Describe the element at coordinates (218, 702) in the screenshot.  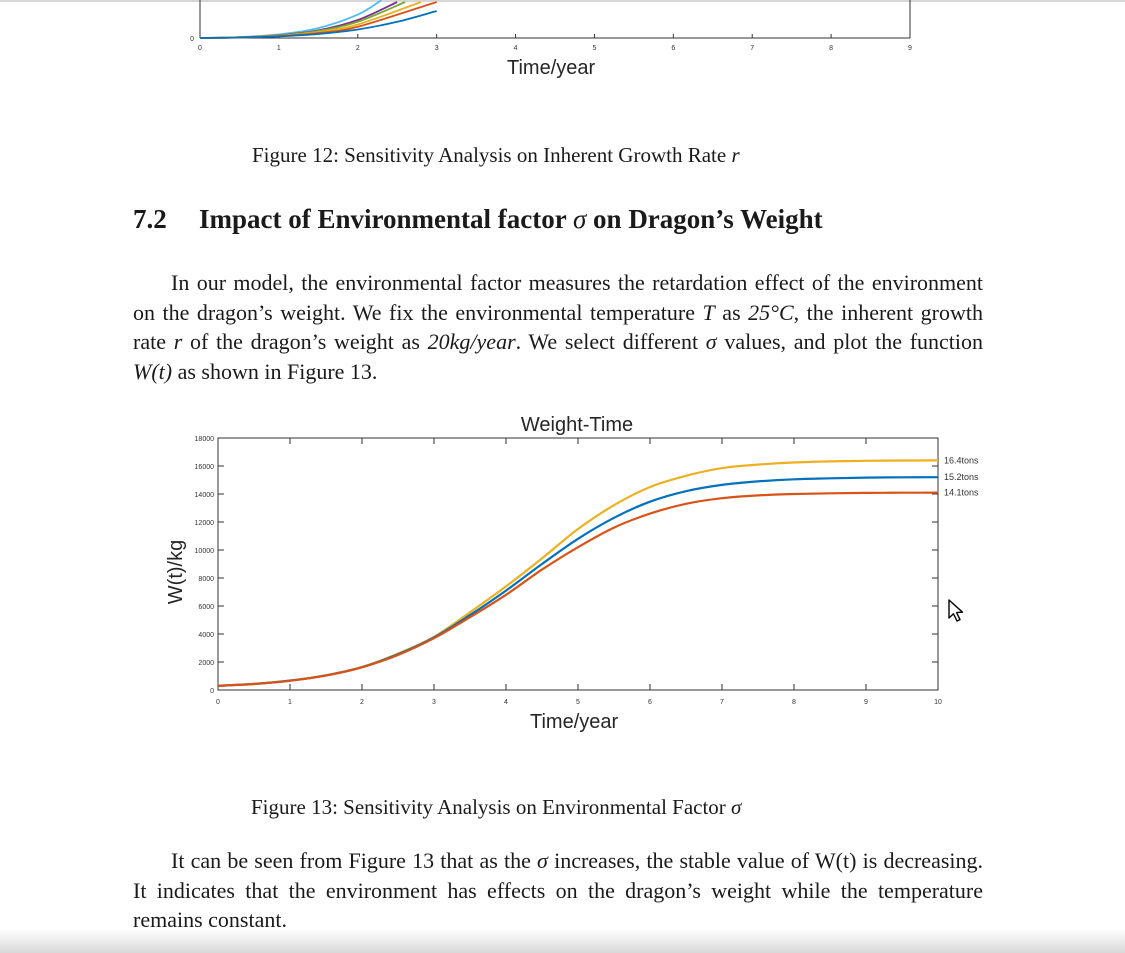
I see `chart-x-tick-label: 0` at that location.